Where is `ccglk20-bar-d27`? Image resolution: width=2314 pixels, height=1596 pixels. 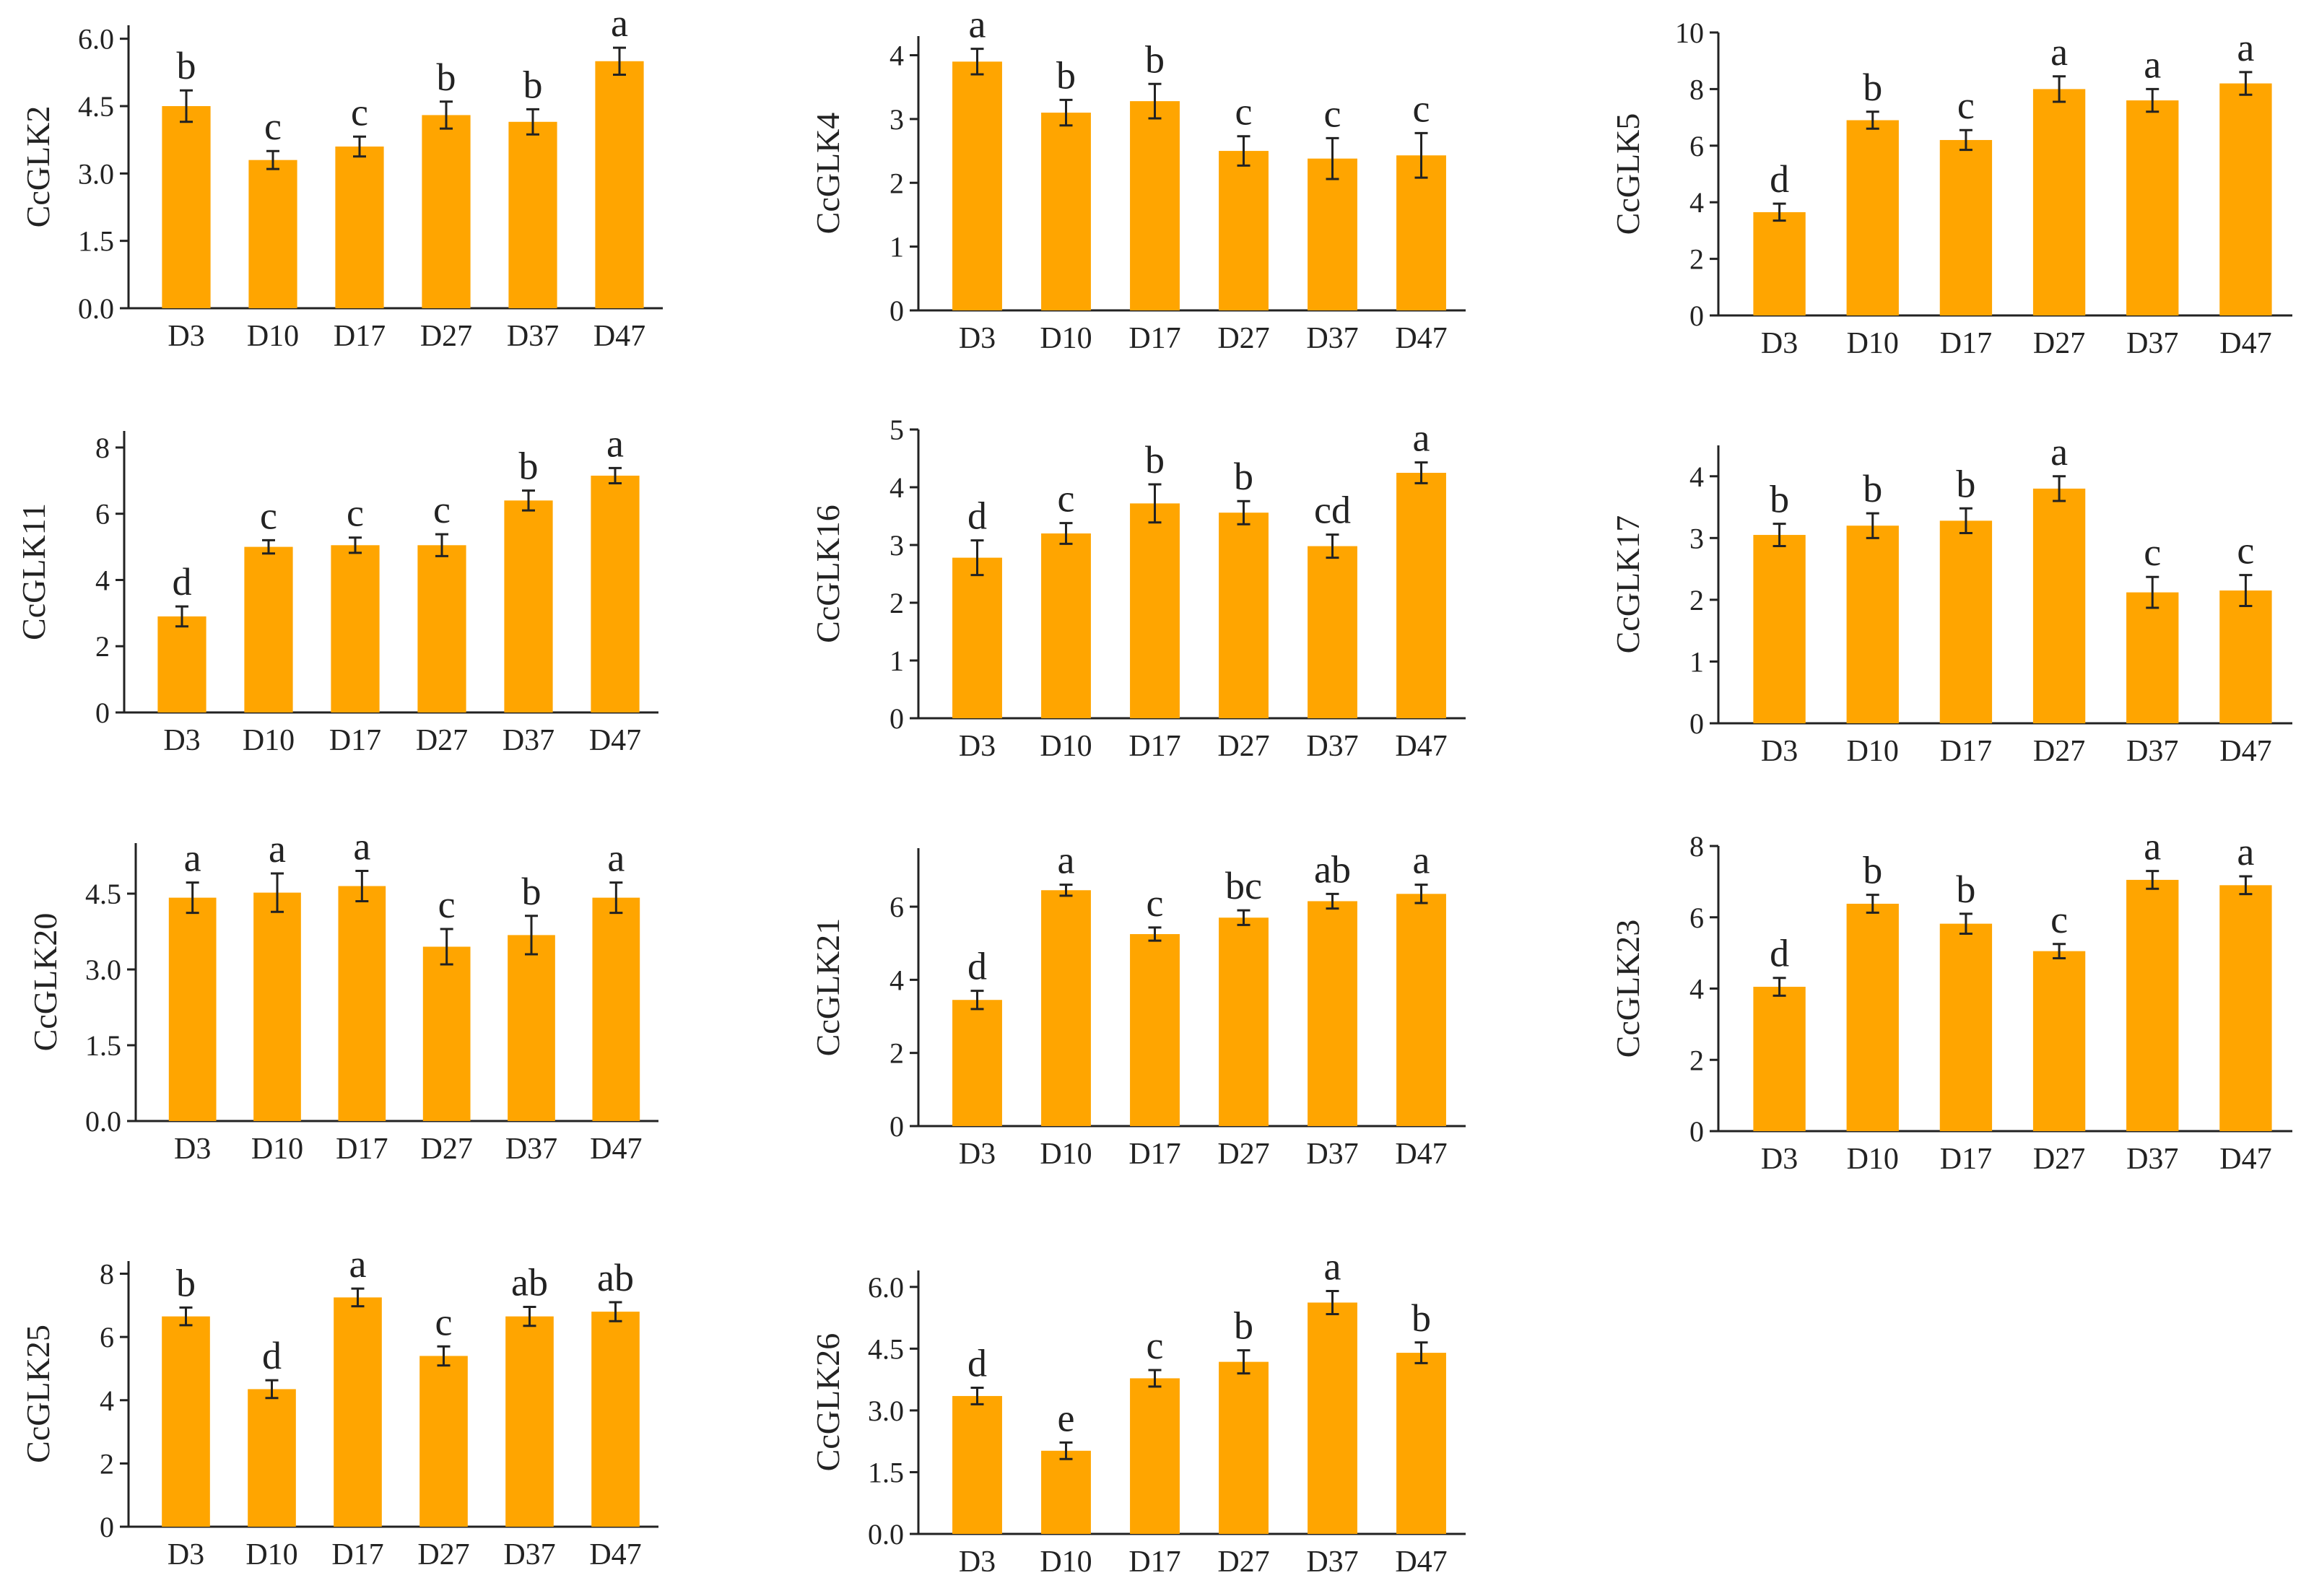
ccglk20-bar-d27 is located at coordinates (446, 1033).